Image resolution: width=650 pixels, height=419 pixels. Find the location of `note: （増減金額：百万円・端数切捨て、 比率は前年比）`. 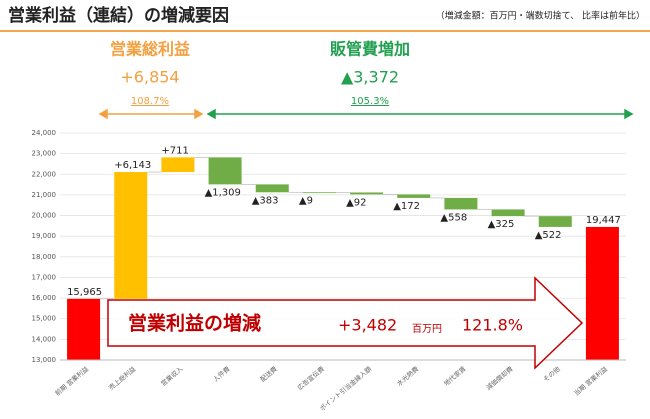

note: （増減金額：百万円・端数切捨て、 比率は前年比） is located at coordinates (540, 16).